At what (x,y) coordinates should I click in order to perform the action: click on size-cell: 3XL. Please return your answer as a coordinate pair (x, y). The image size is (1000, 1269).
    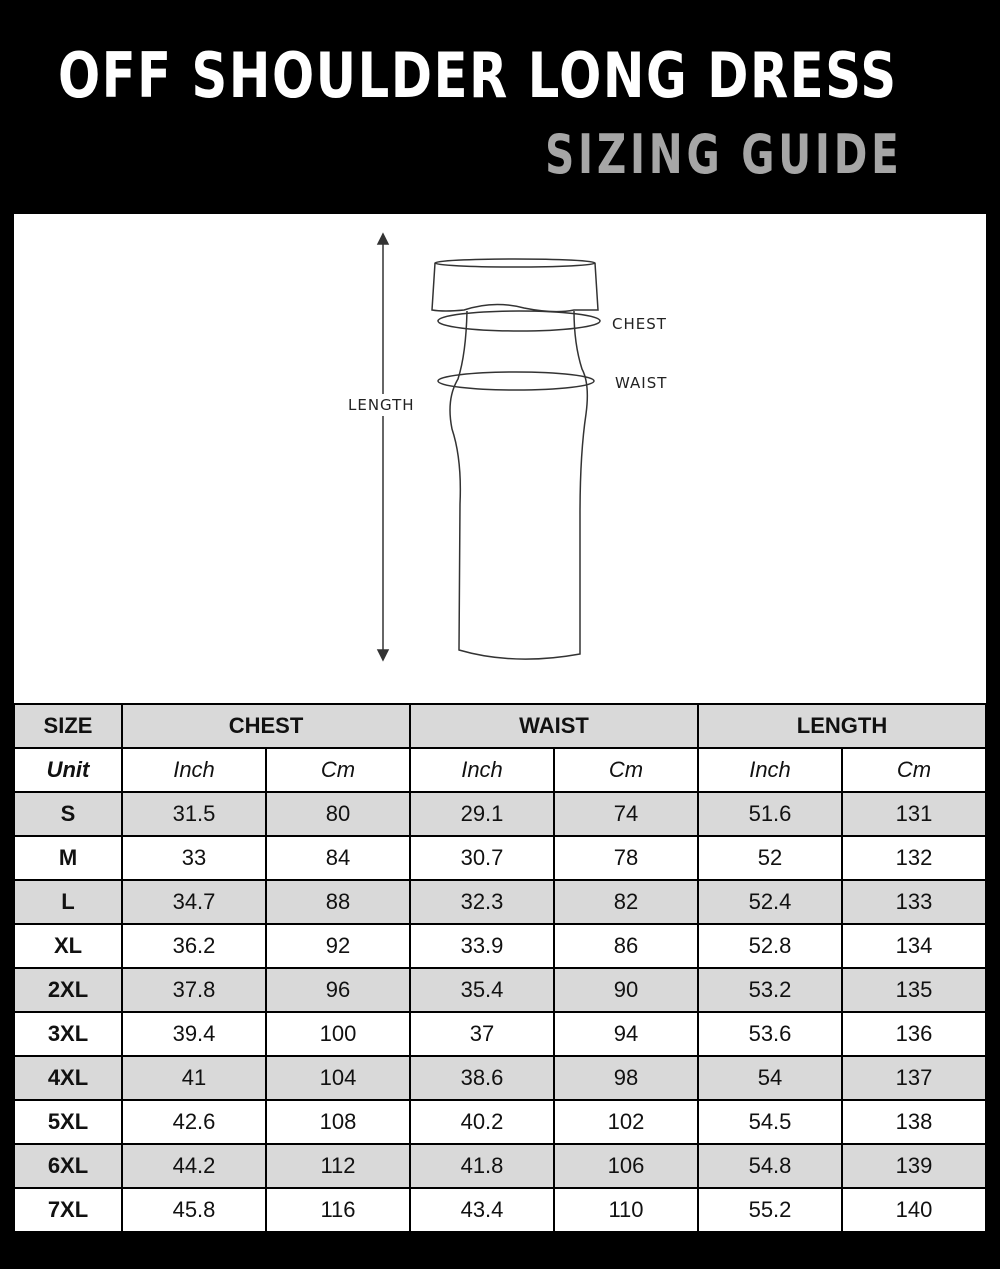
    Looking at the image, I should click on (68, 1034).